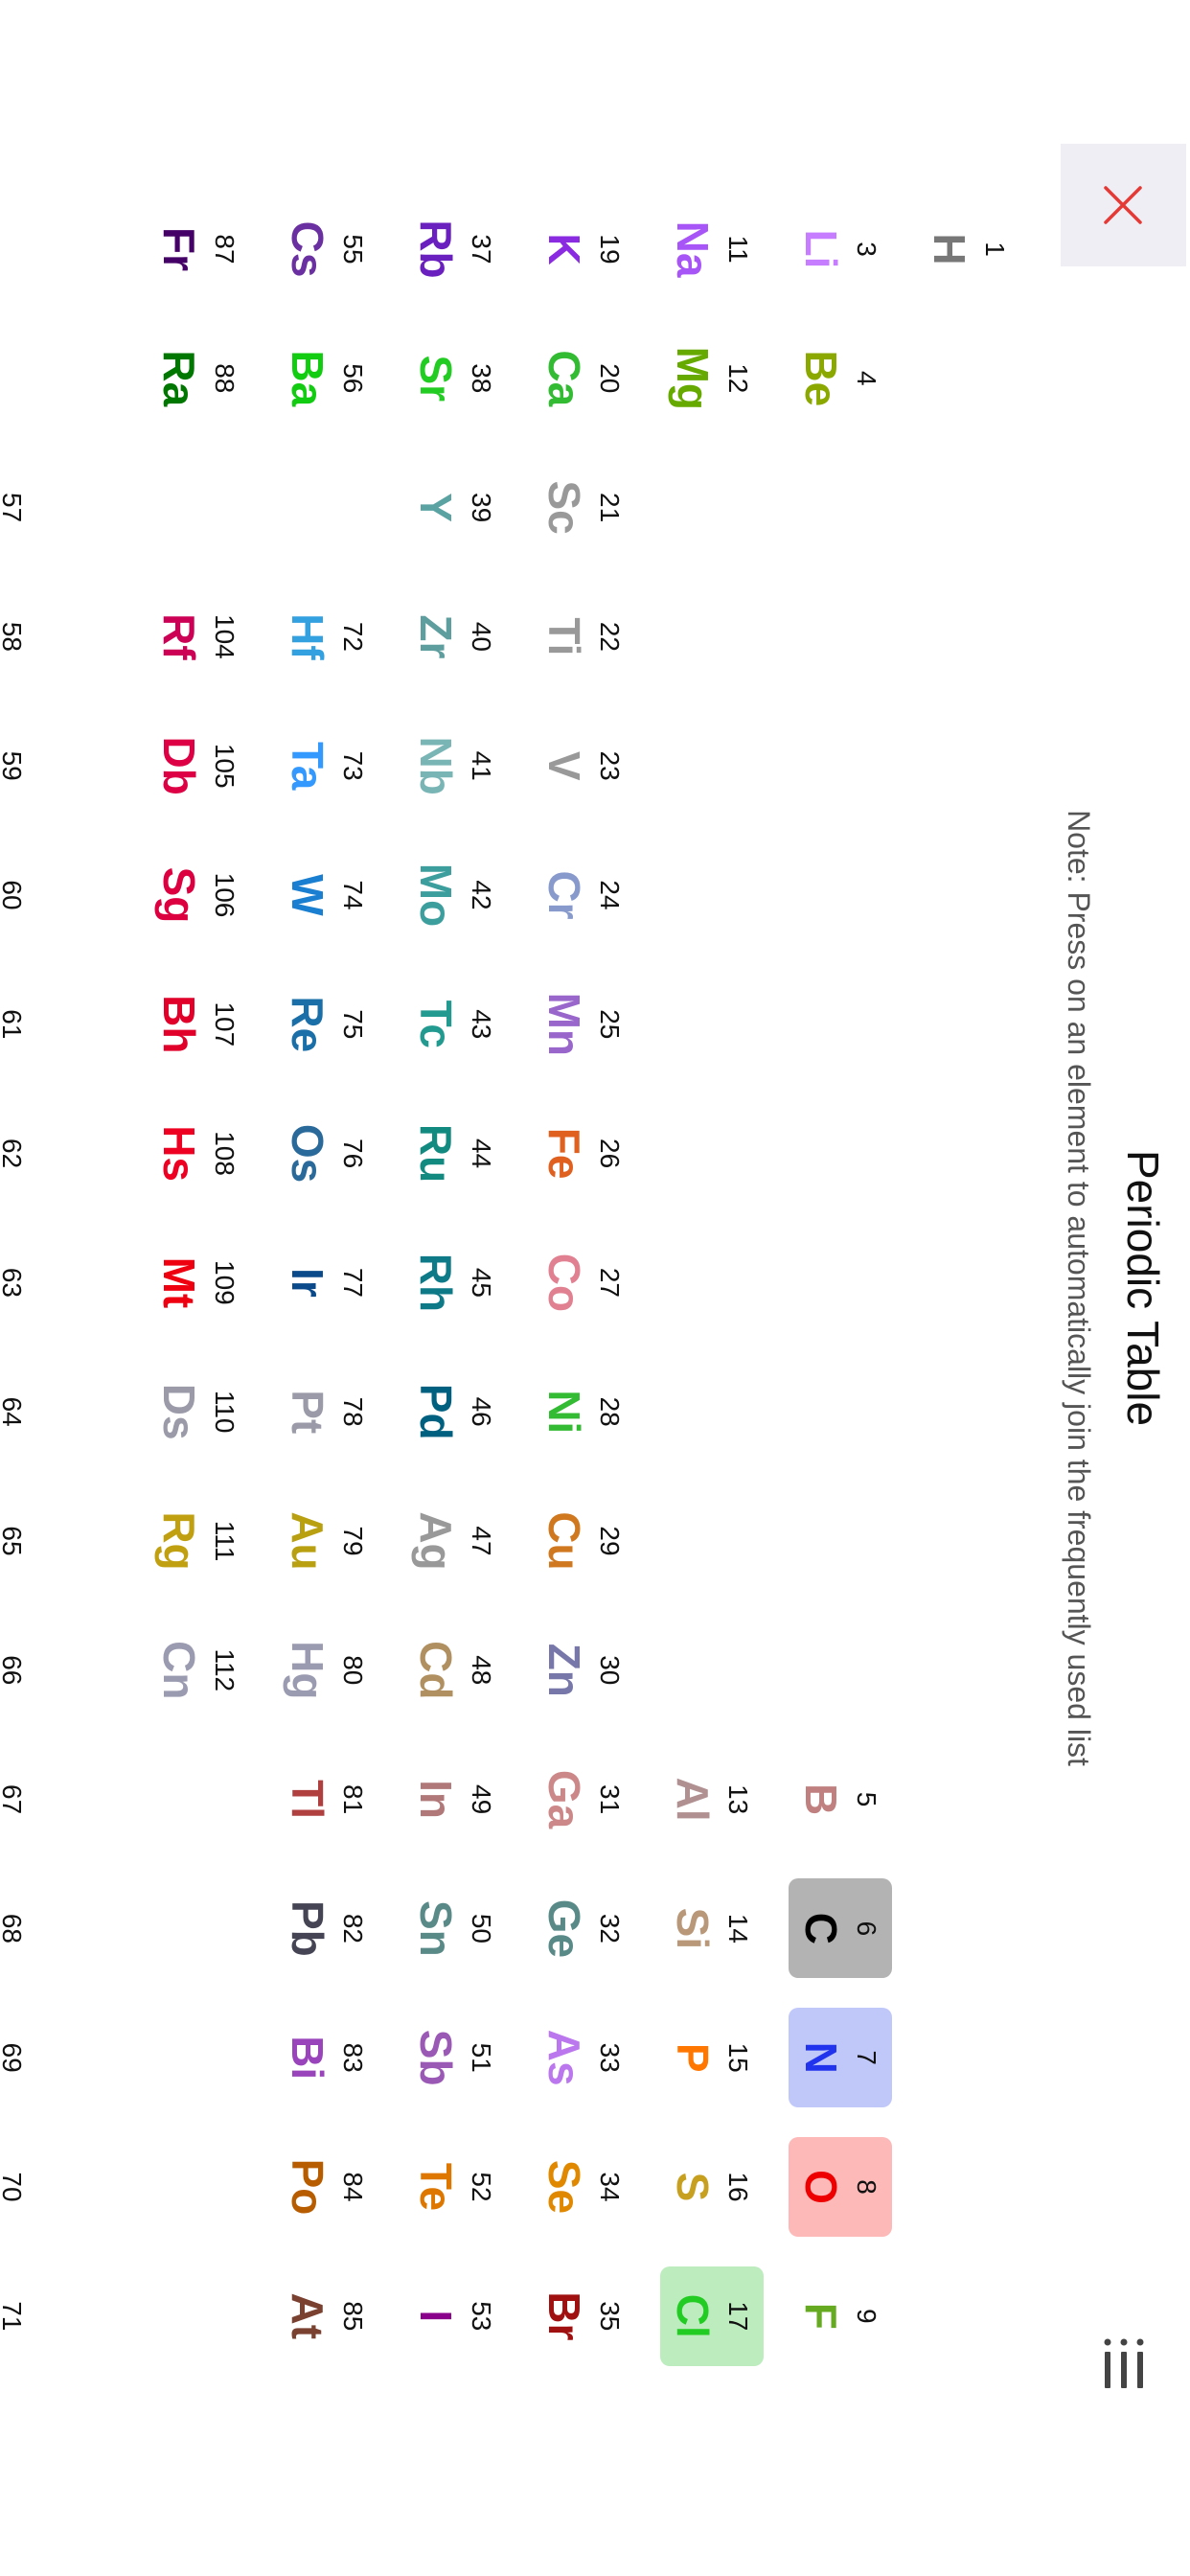 Image resolution: width=1190 pixels, height=2576 pixels. I want to click on element-cell-cl: 17 Cl, so click(712, 2316).